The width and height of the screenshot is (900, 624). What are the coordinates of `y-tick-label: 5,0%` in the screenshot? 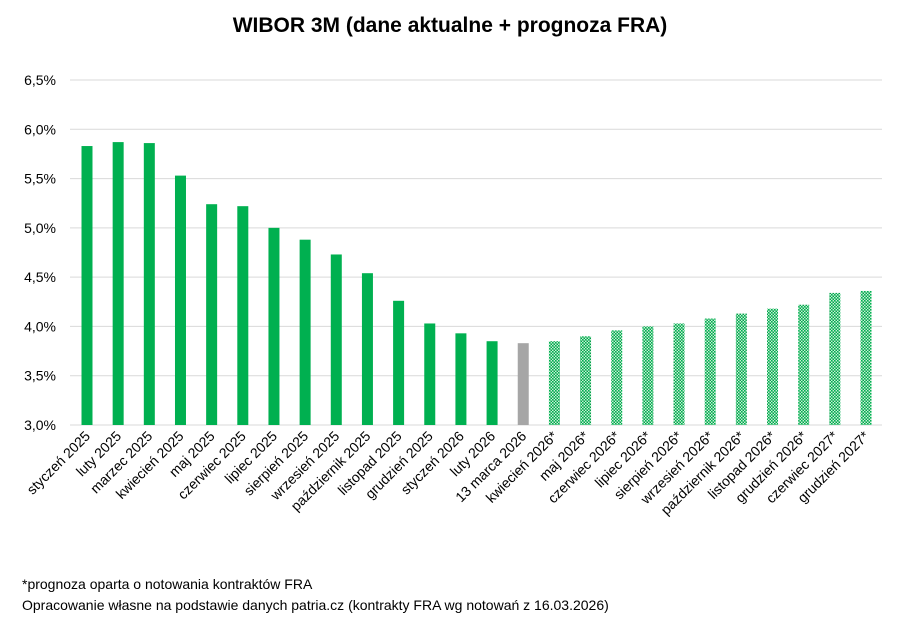 It's located at (40, 228).